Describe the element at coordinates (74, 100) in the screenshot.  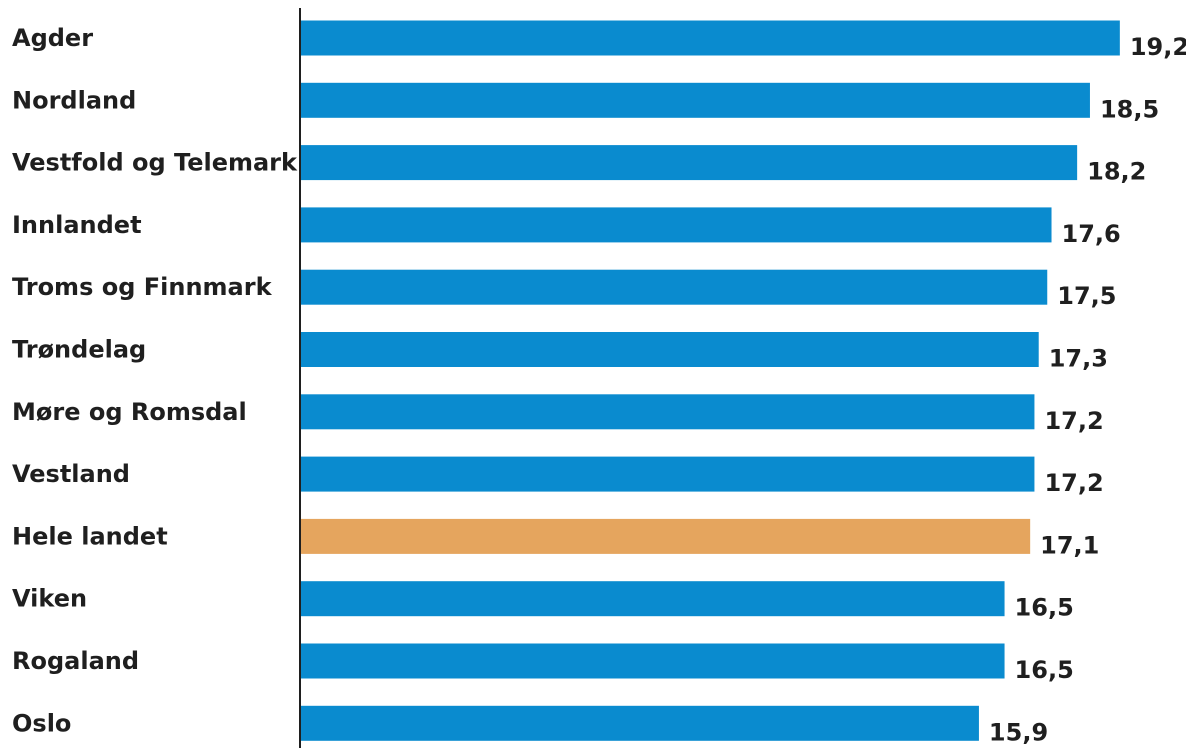
I see `category-label-nordland: Nordland` at that location.